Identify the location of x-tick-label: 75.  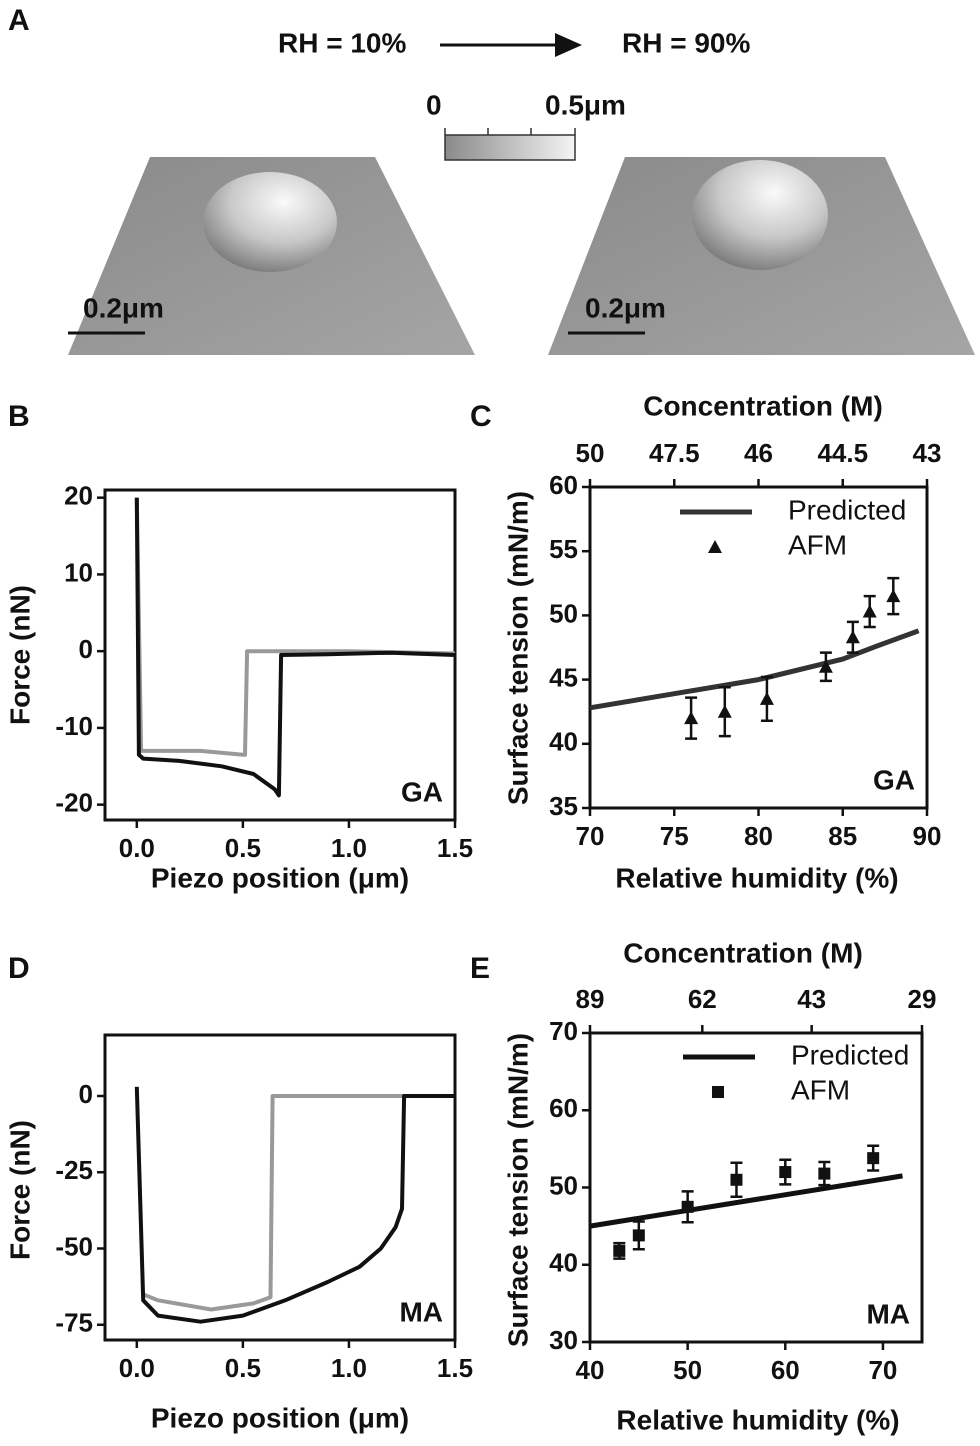
(674, 836).